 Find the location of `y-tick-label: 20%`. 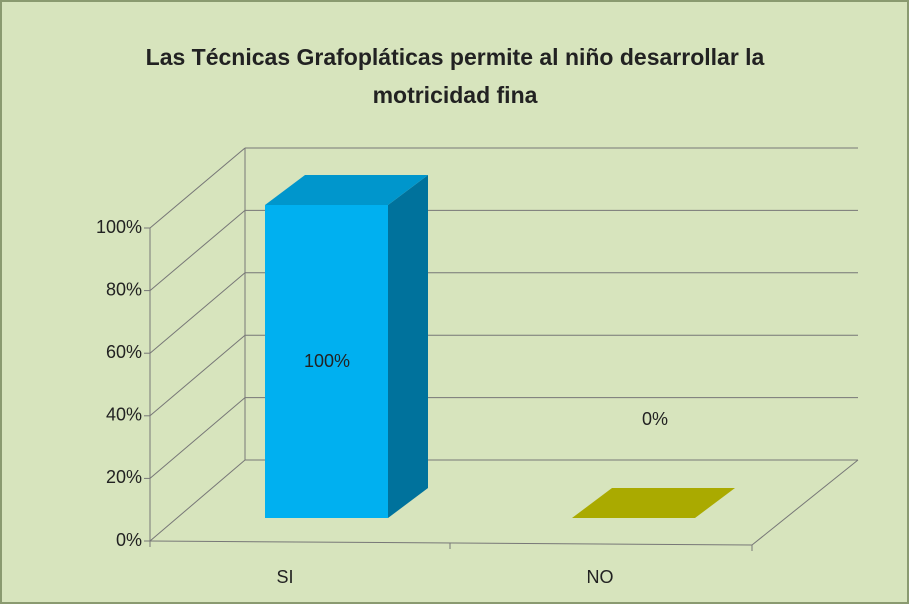

y-tick-label: 20% is located at coordinates (124, 477).